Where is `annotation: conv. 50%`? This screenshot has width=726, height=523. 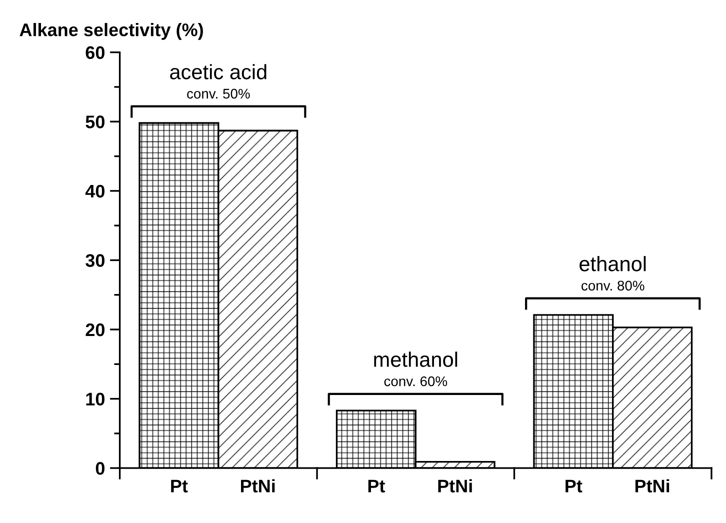
annotation: conv. 50% is located at coordinates (218, 93).